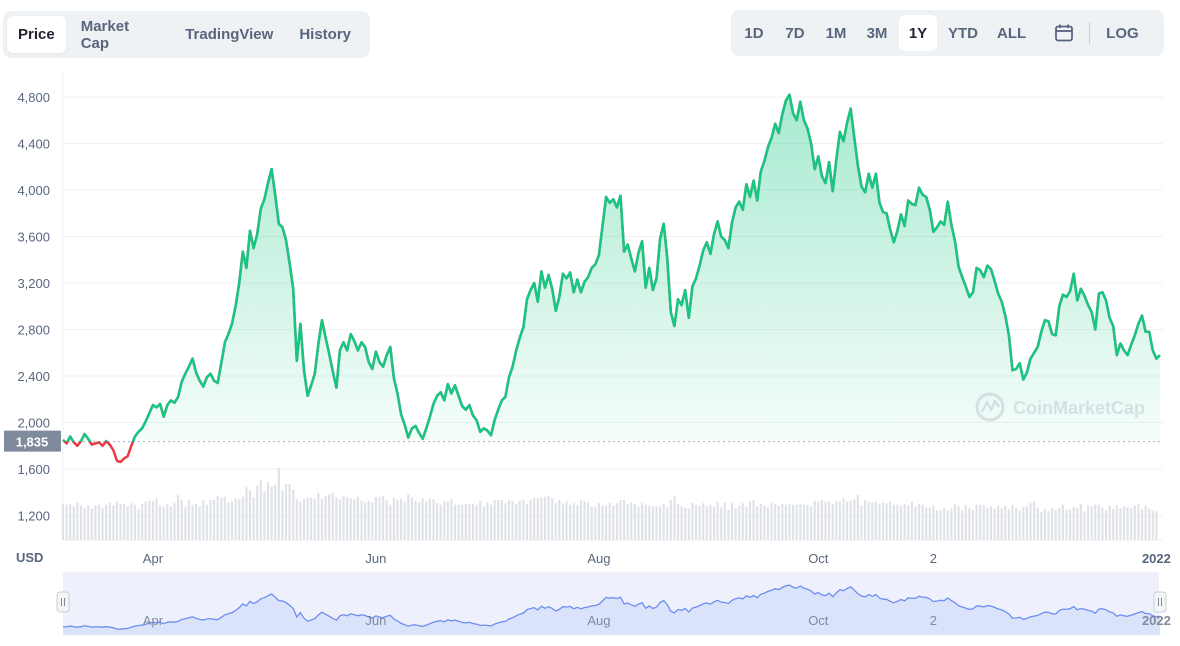  I want to click on range-3m-button: 3M, so click(877, 33).